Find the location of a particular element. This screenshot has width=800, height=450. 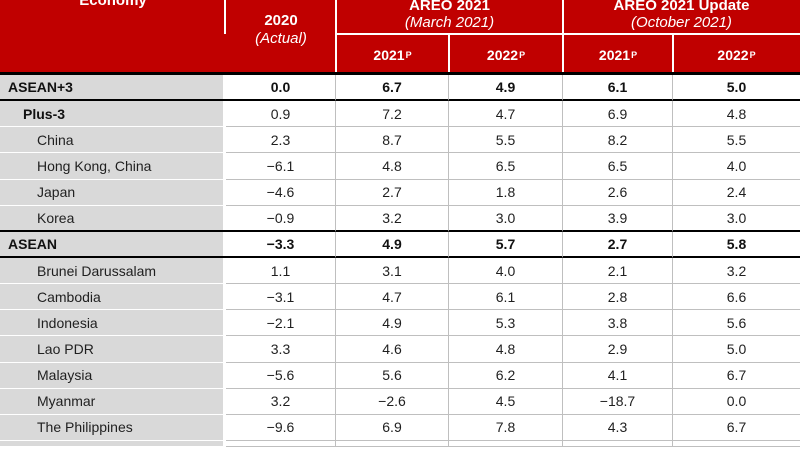

value-cell: 2.1 is located at coordinates (618, 271).